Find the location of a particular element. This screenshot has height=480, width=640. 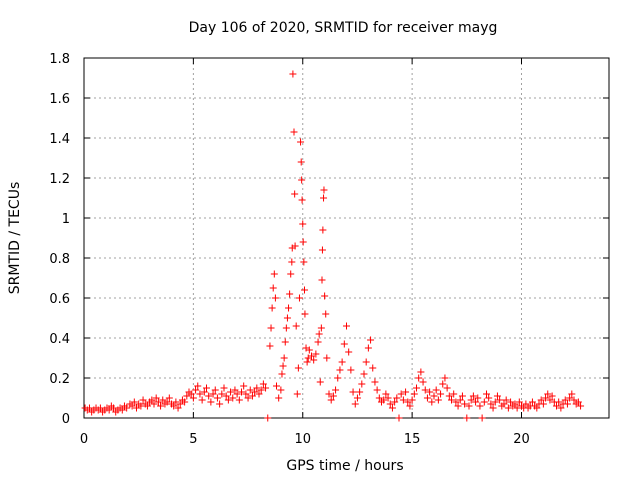

y-tick-label: 1 is located at coordinates (66, 219).